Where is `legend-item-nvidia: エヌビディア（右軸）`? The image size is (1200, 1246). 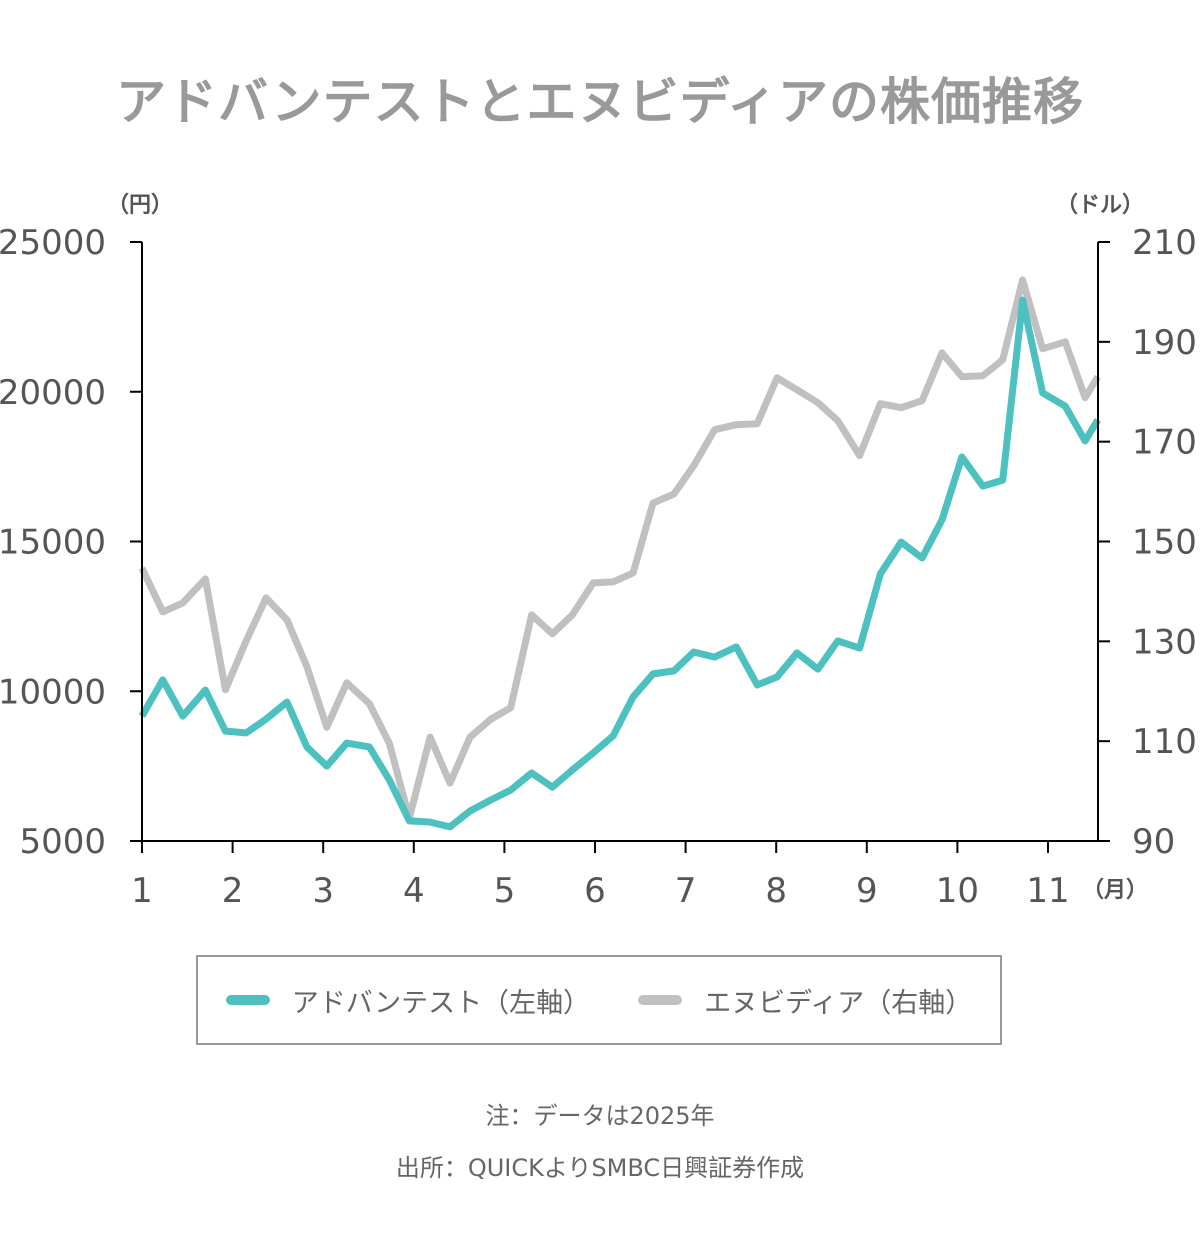 legend-item-nvidia: エヌビディア（右軸） is located at coordinates (805, 1000).